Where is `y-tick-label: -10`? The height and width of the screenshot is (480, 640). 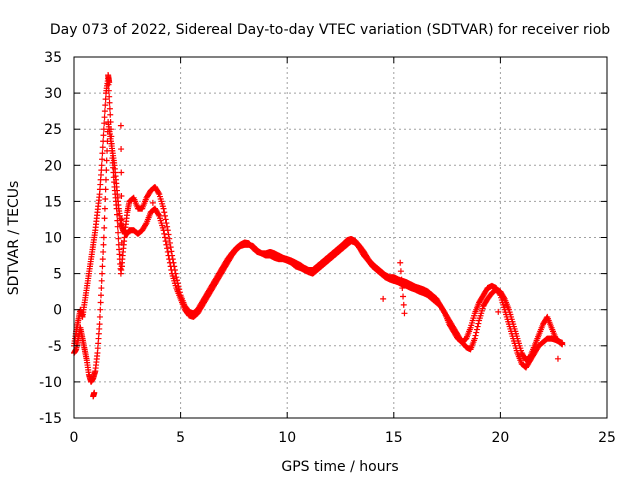
y-tick-label: -10 is located at coordinates (50, 383).